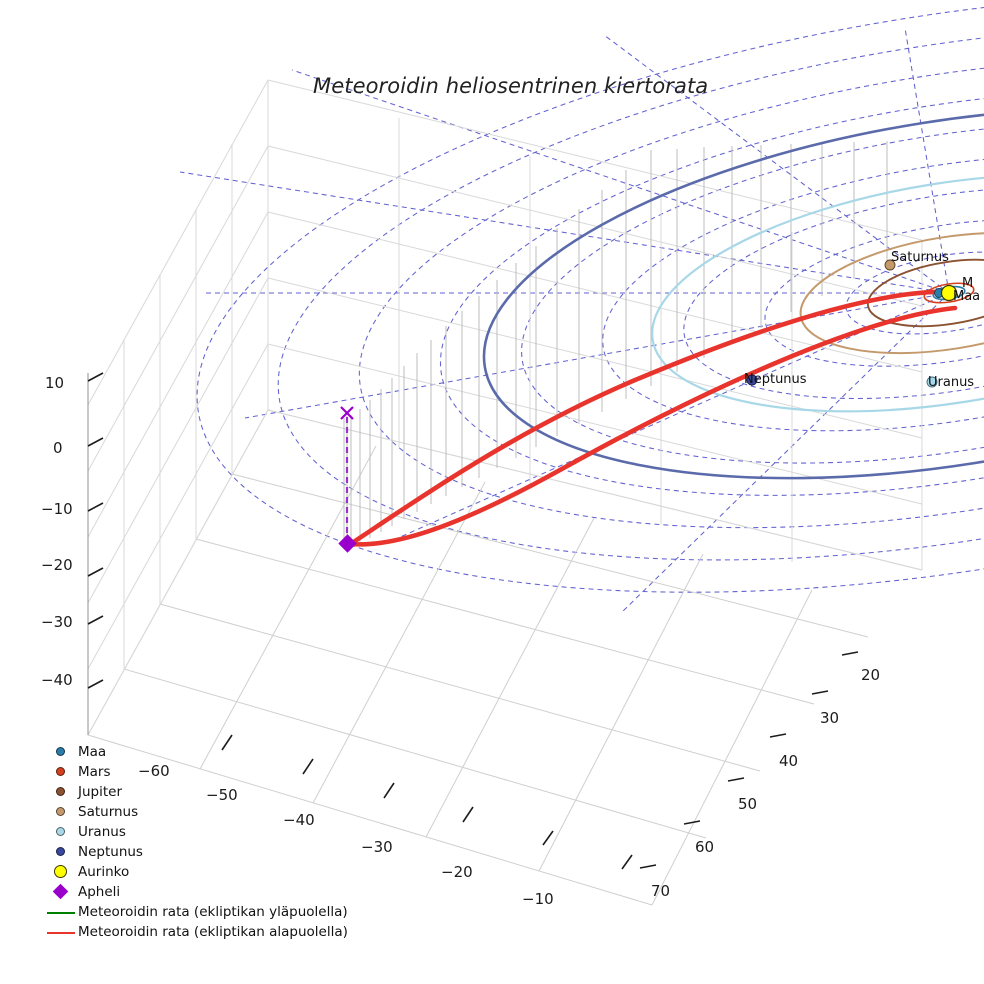 The image size is (984, 984). I want to click on z-tick-label-5: −40, so click(57, 680).